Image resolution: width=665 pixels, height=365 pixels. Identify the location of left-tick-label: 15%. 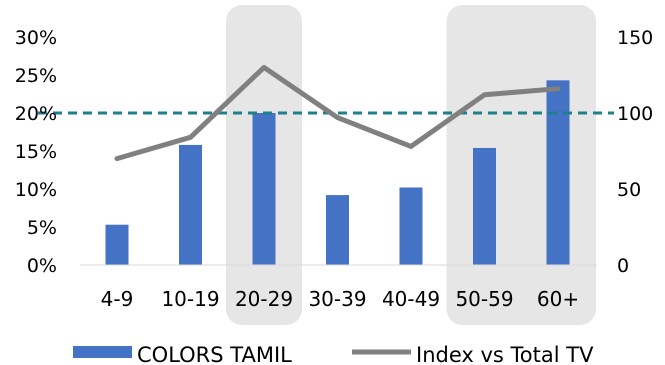
(36, 152).